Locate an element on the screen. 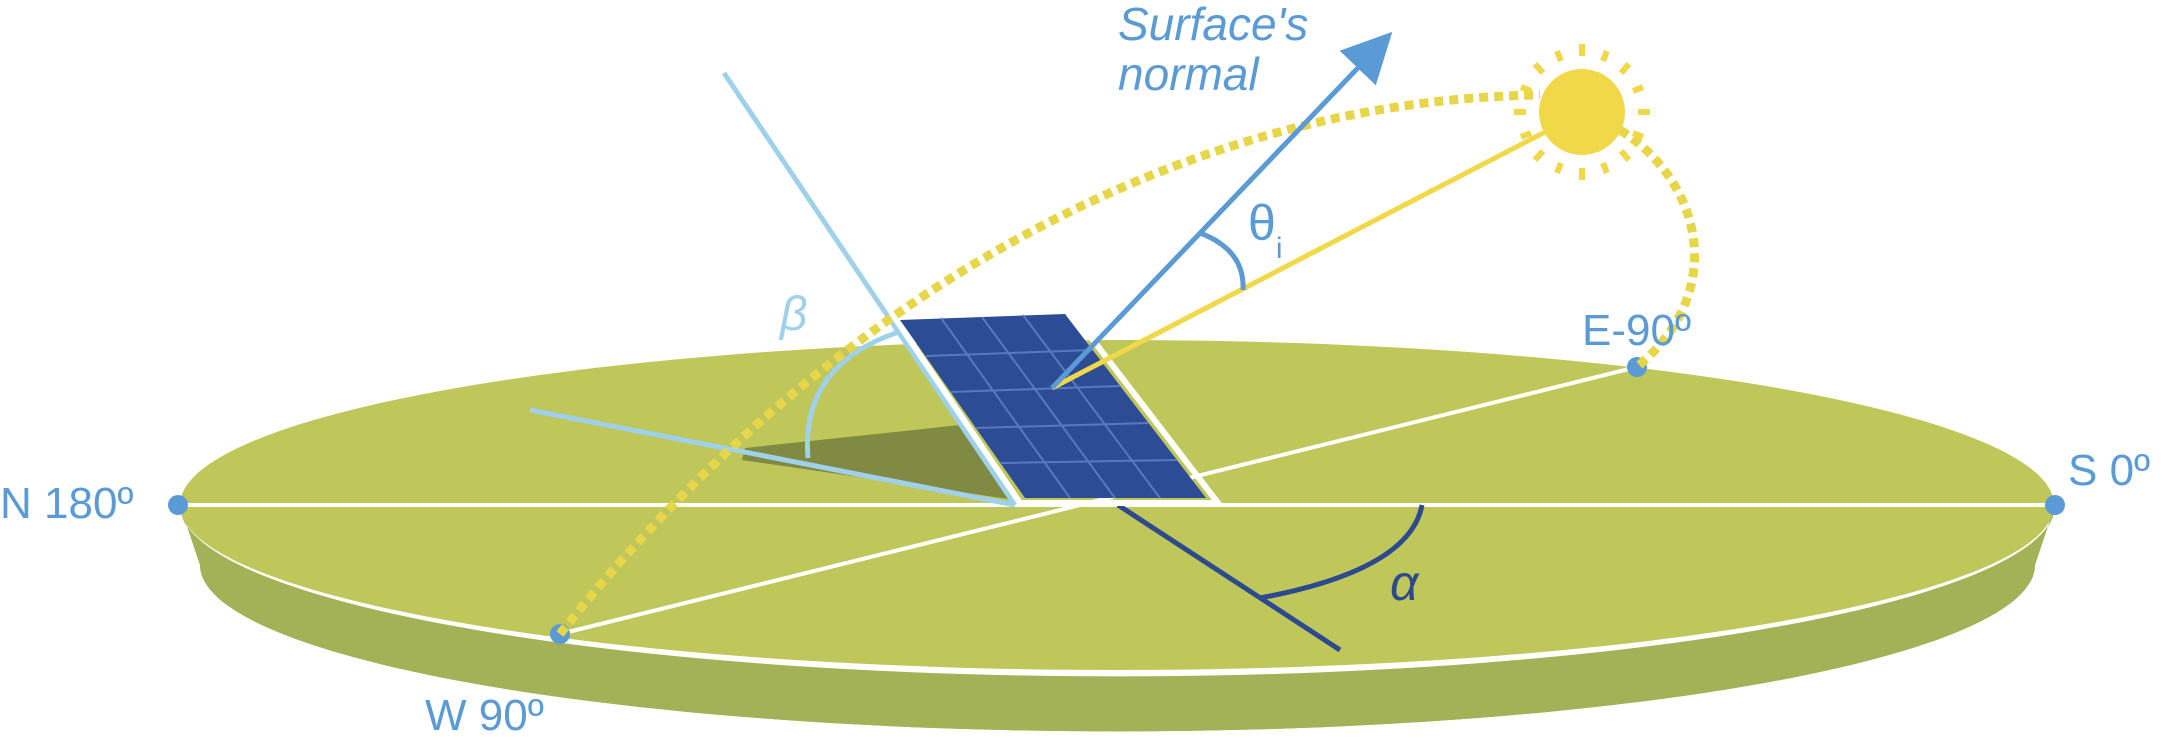  normal-label-line1: Surface's is located at coordinates (1213, 25).